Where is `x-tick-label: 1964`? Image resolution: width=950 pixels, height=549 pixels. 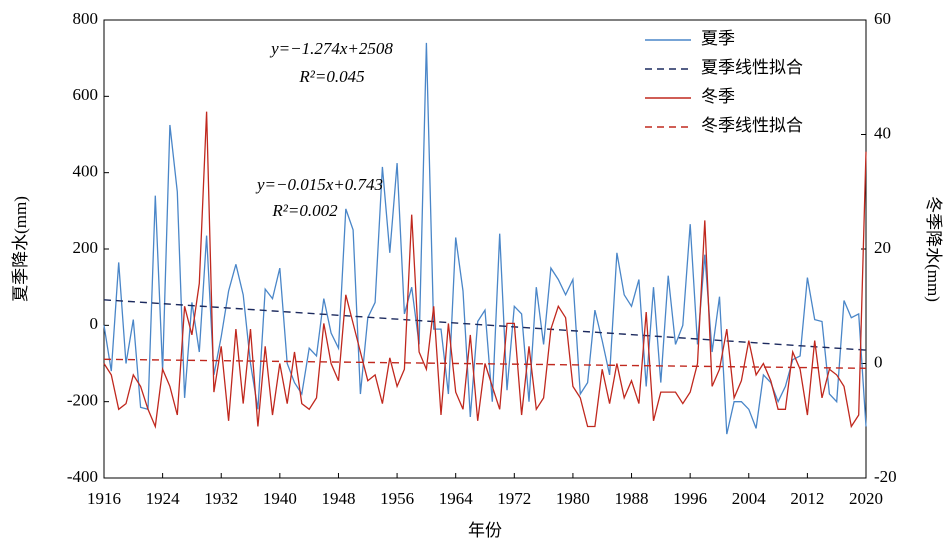 x-tick-label: 1964 is located at coordinates (456, 498).